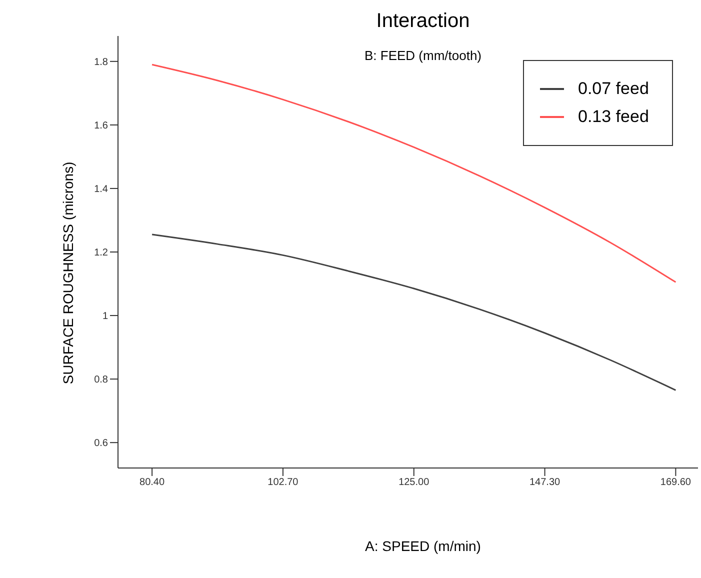 The width and height of the screenshot is (701, 578). Describe the element at coordinates (101, 62) in the screenshot. I see `y-tick-label: 1.8` at that location.